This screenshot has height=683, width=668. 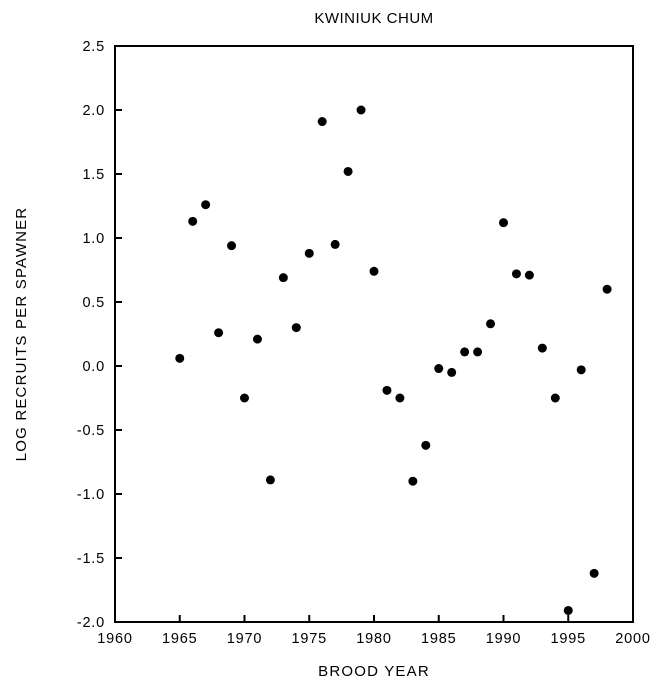 What do you see at coordinates (93, 303) in the screenshot?
I see `y-tick-label: 0.5` at bounding box center [93, 303].